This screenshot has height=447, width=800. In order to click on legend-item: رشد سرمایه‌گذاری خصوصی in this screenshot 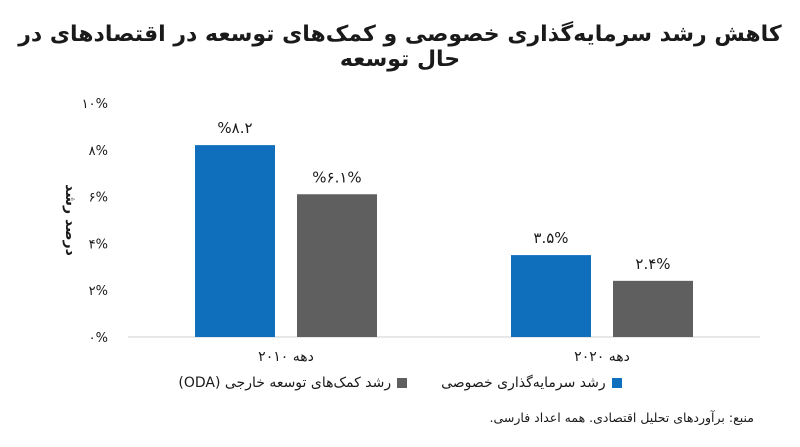, I will do `click(531, 383)`.